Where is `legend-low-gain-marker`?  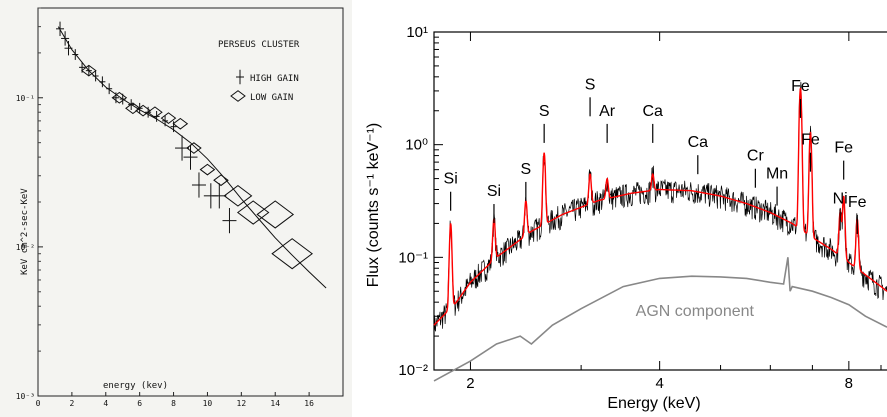 legend-low-gain-marker is located at coordinates (238, 96).